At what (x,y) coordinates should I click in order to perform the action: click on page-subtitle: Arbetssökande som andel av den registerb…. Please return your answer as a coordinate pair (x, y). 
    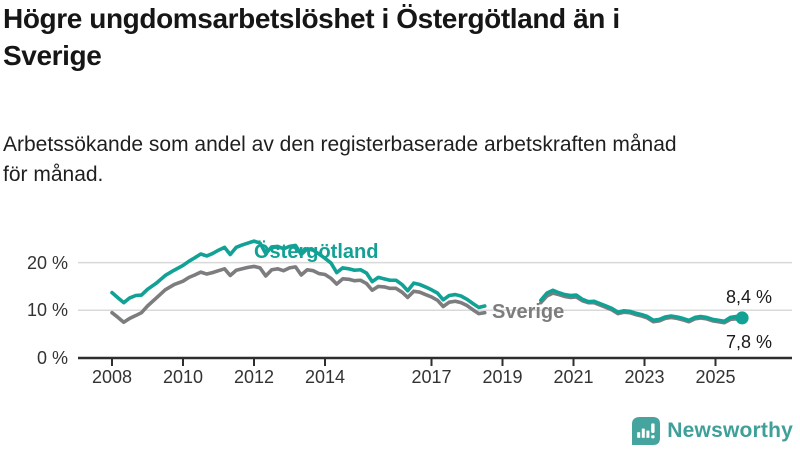
    Looking at the image, I should click on (340, 159).